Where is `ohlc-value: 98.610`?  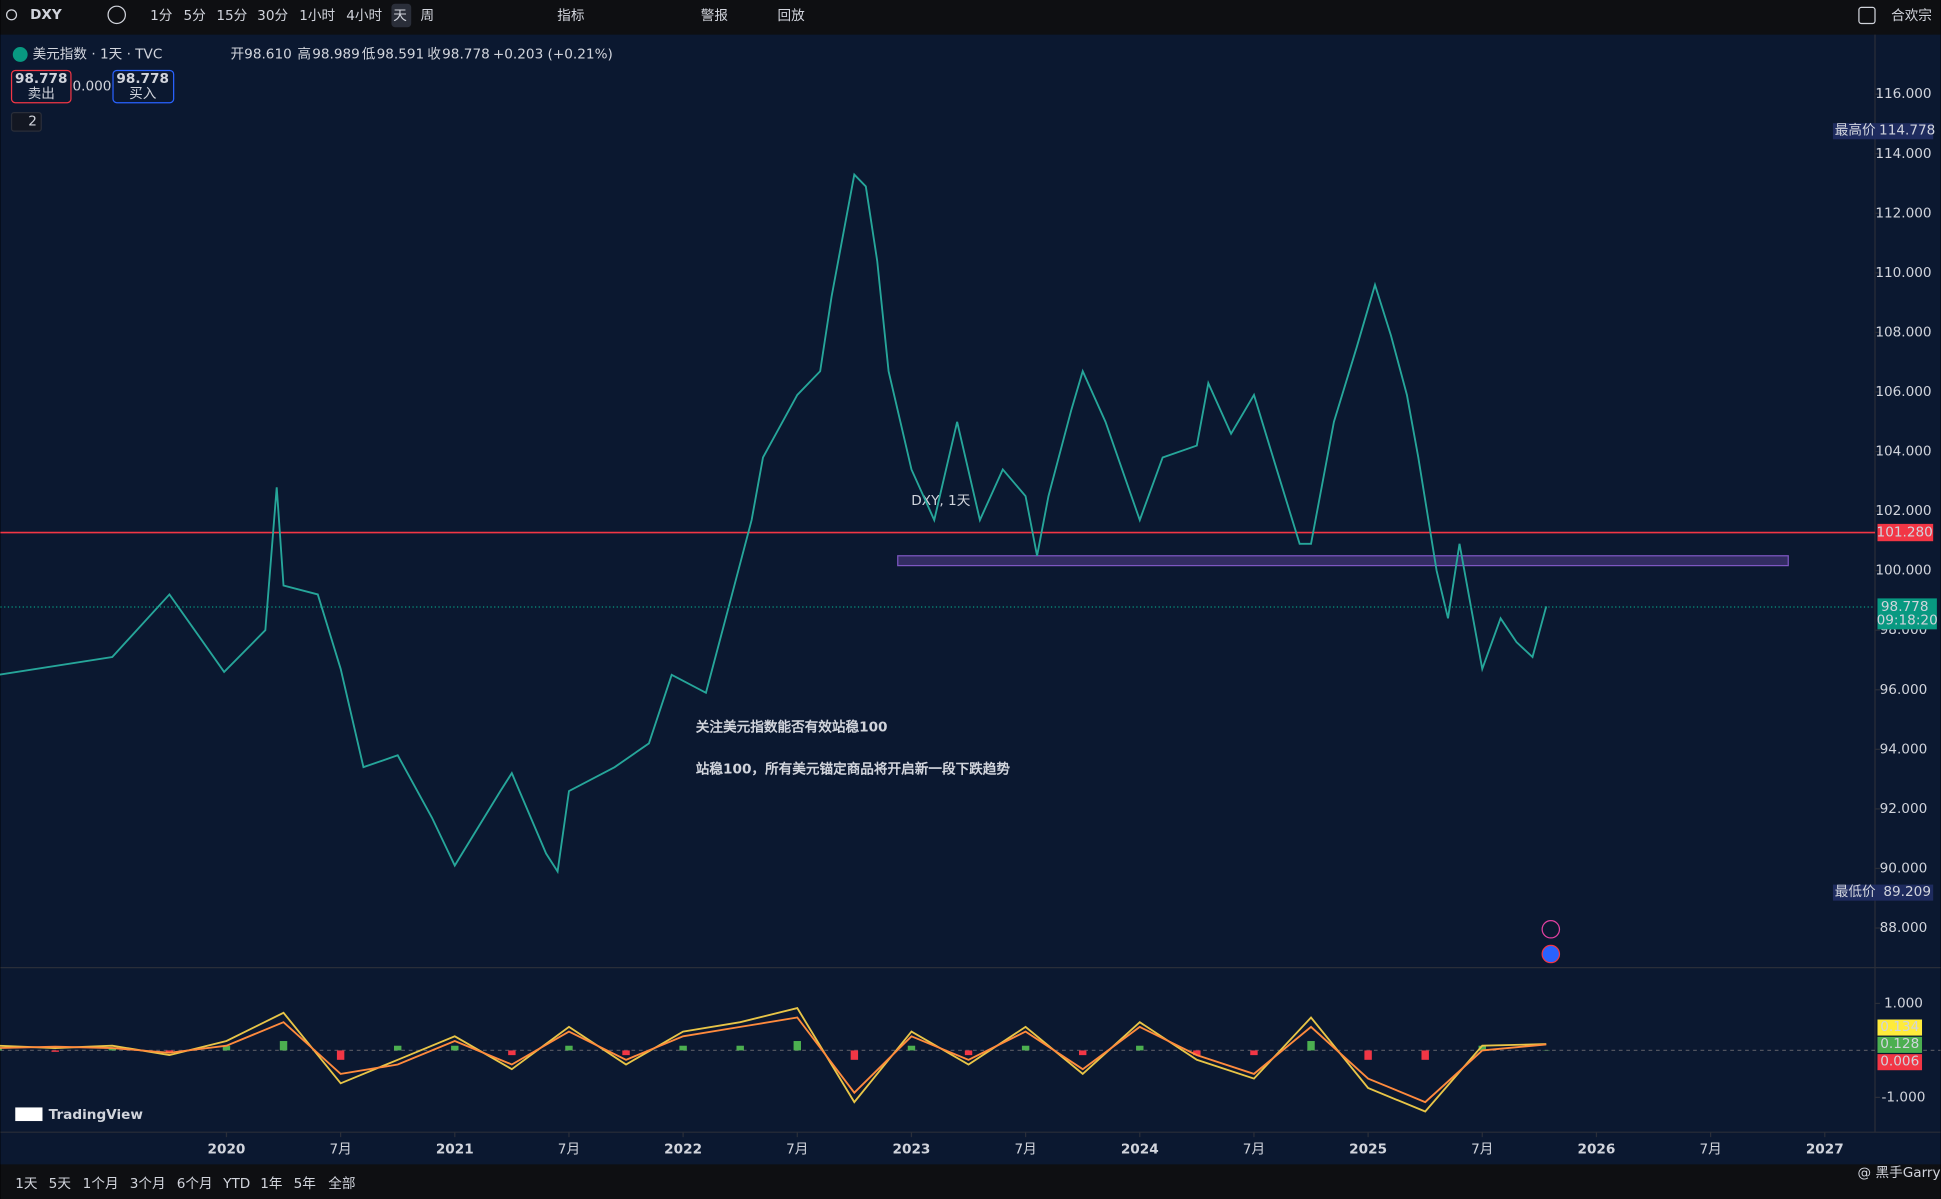
ohlc-value: 98.610 is located at coordinates (268, 54).